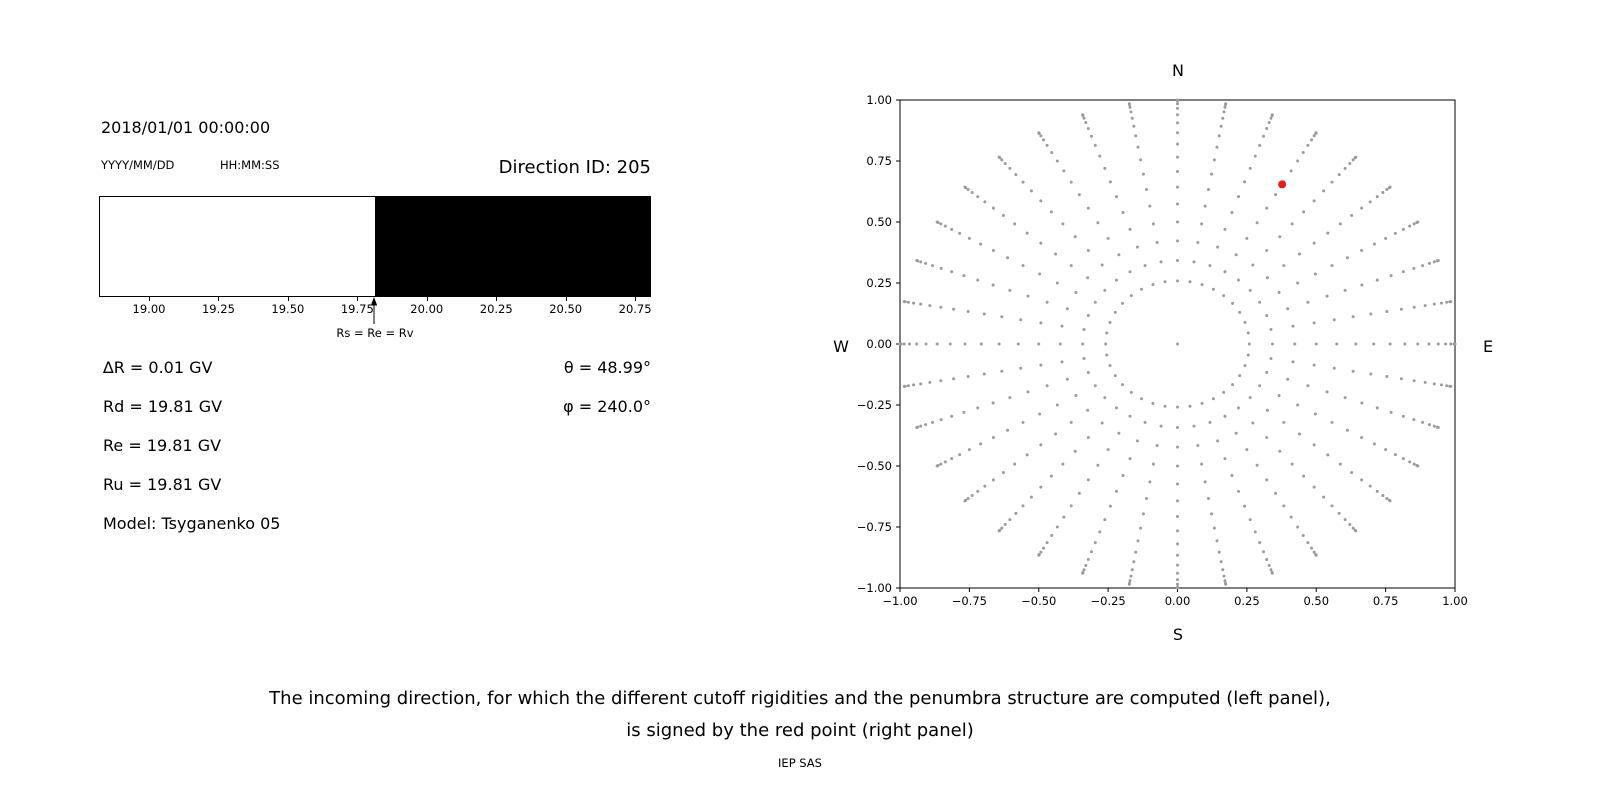 Image resolution: width=1600 pixels, height=800 pixels. Describe the element at coordinates (635, 309) in the screenshot. I see `tick-label: 20.75` at that location.